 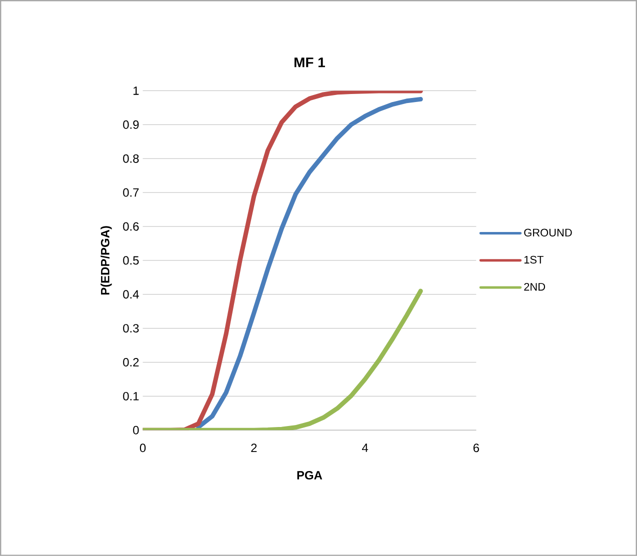 I want to click on y-tick-label: 0.6, so click(x=131, y=226).